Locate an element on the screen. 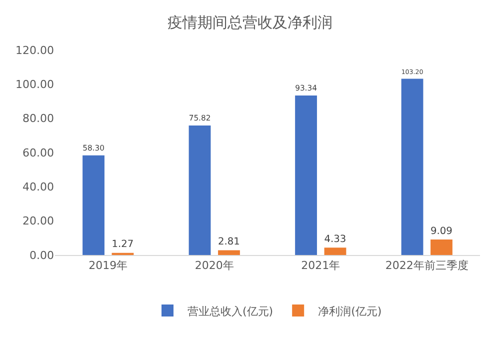  y-tick-label: 0.00 is located at coordinates (42, 255).